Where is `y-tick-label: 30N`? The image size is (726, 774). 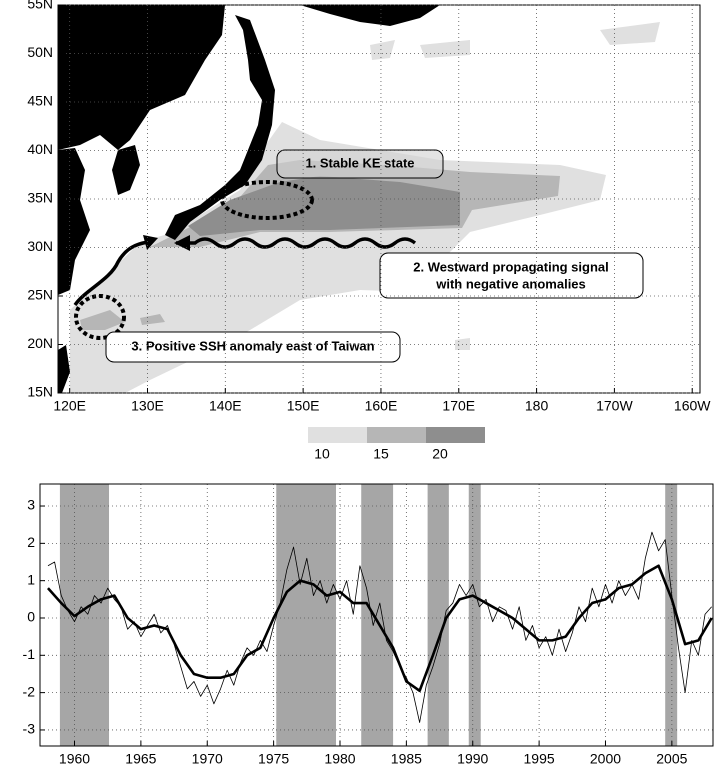 y-tick-label: 30N is located at coordinates (40, 246).